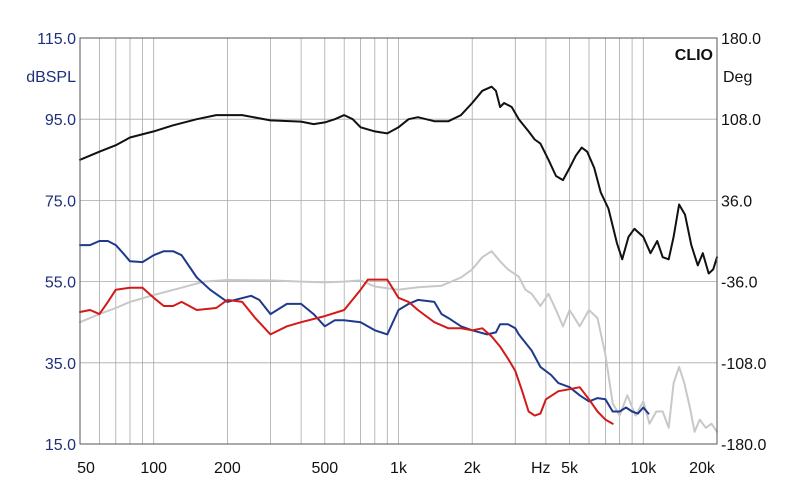 This screenshot has width=800, height=504. I want to click on left-tick-label: 35.0, so click(60, 364).